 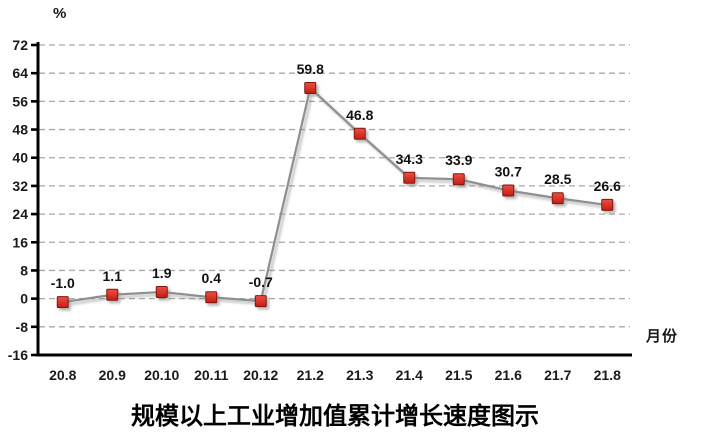 What do you see at coordinates (261, 282) in the screenshot?
I see `data-point-label: -0.7` at bounding box center [261, 282].